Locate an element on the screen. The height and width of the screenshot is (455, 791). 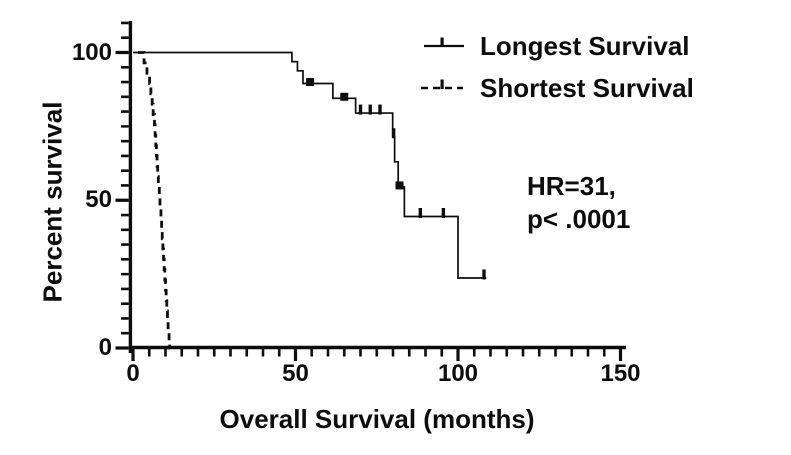
hazard-ratio-text: HR=31, is located at coordinates (571, 186).